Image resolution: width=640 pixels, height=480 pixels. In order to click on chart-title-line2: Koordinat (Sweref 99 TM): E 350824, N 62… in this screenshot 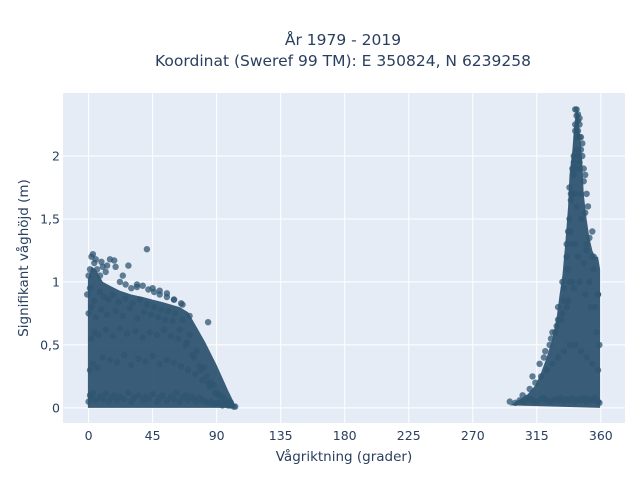, I will do `click(343, 61)`.